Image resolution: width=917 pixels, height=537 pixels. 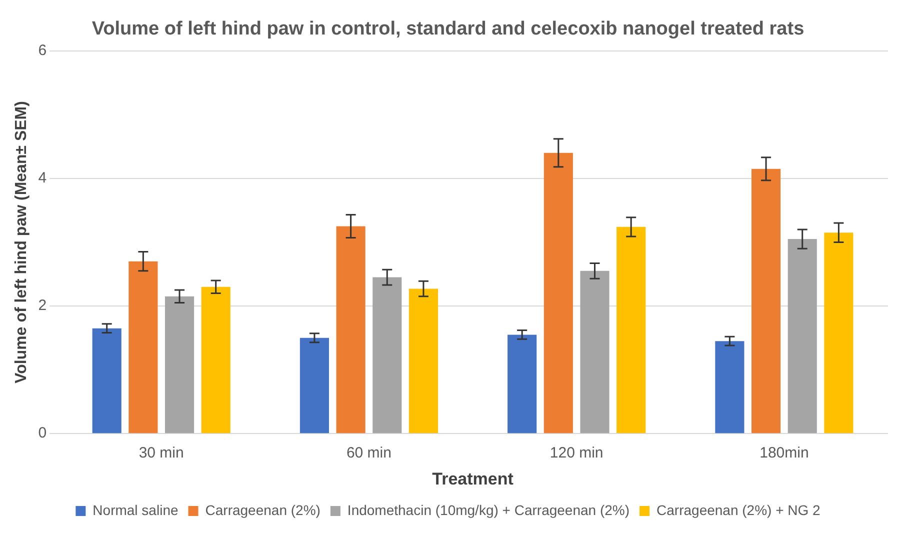 What do you see at coordinates (42, 178) in the screenshot?
I see `y-tick-label: 4` at bounding box center [42, 178].